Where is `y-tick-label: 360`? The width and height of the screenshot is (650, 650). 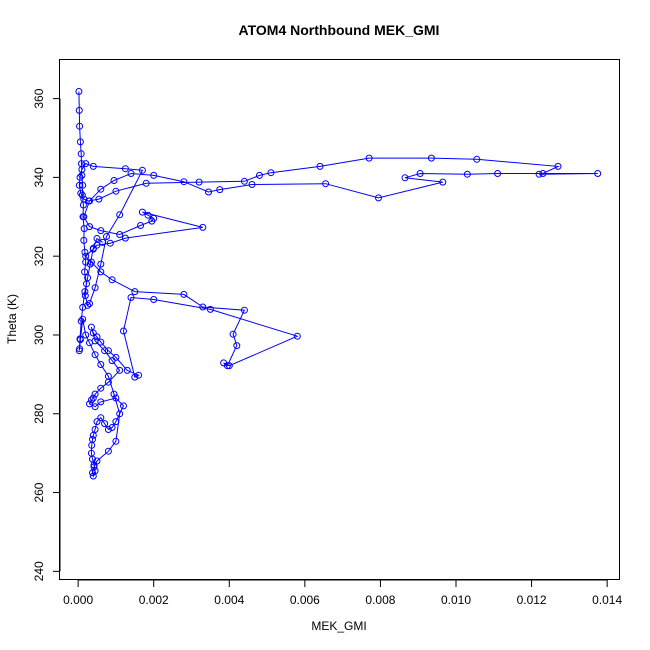
y-tick-label: 360 is located at coordinates (39, 98).